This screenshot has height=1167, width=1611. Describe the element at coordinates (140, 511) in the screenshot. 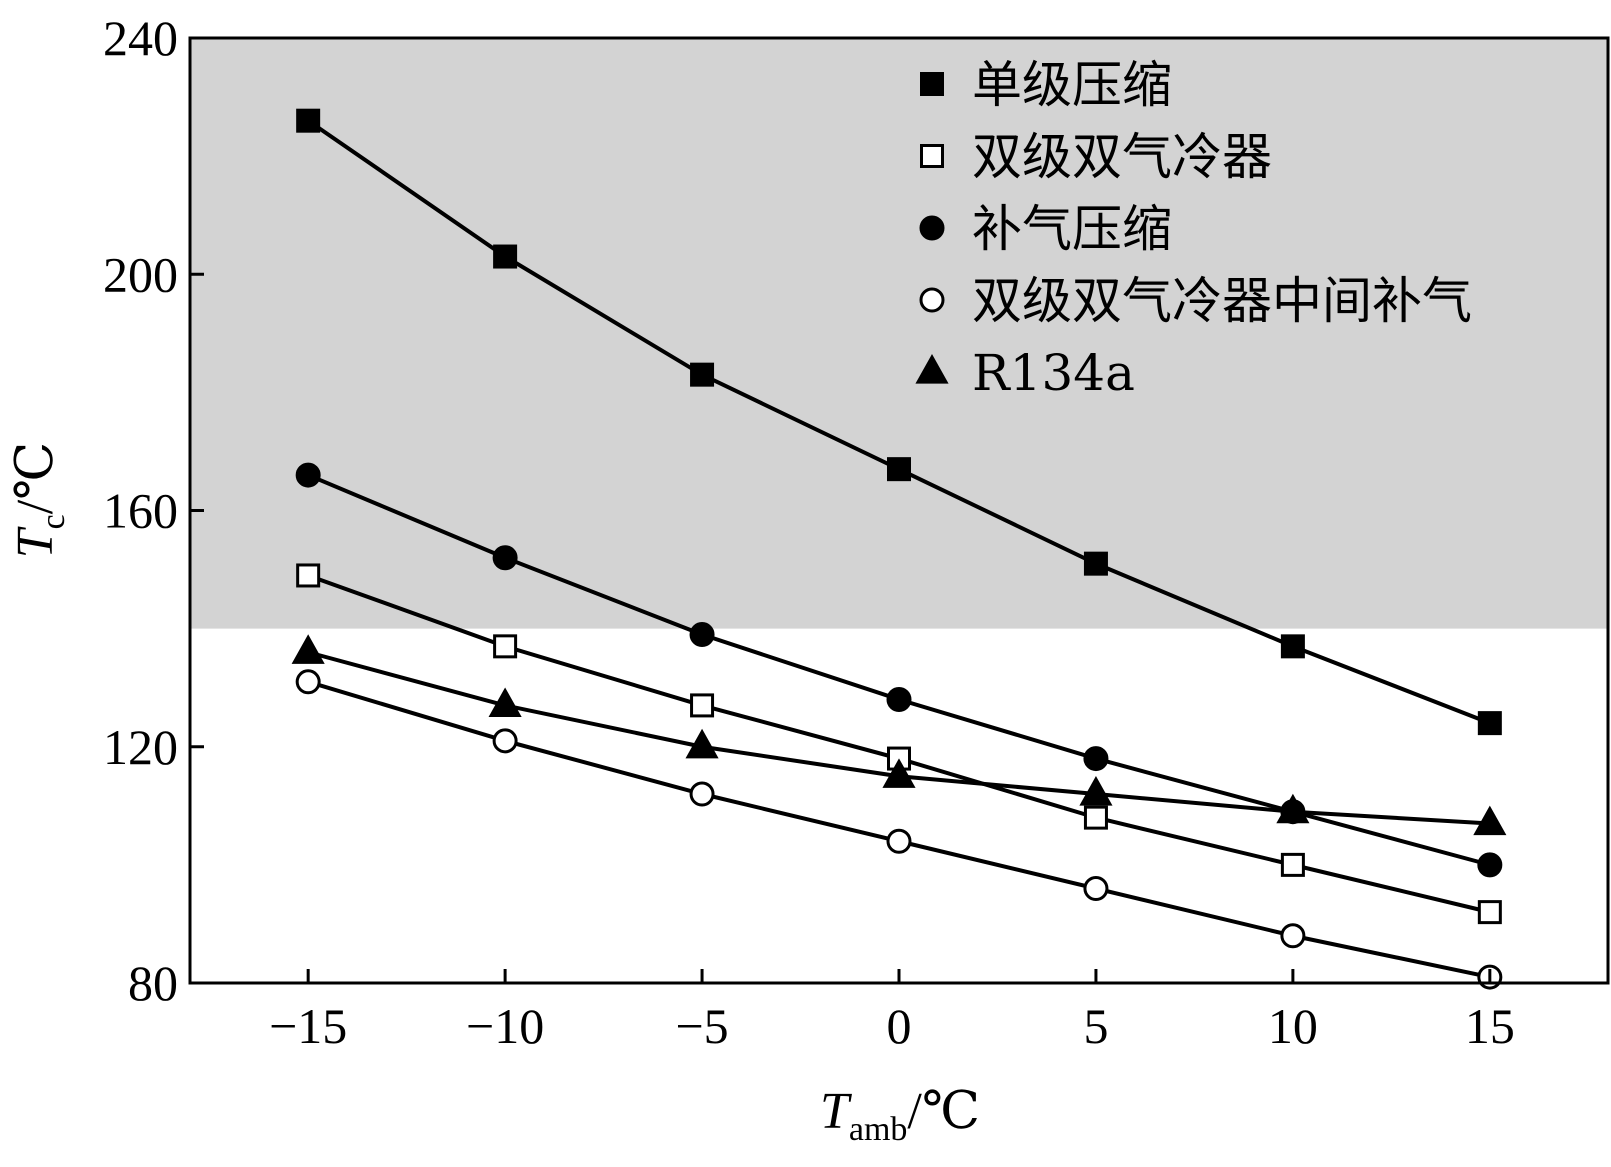

I see `y-tick-label: 160` at that location.